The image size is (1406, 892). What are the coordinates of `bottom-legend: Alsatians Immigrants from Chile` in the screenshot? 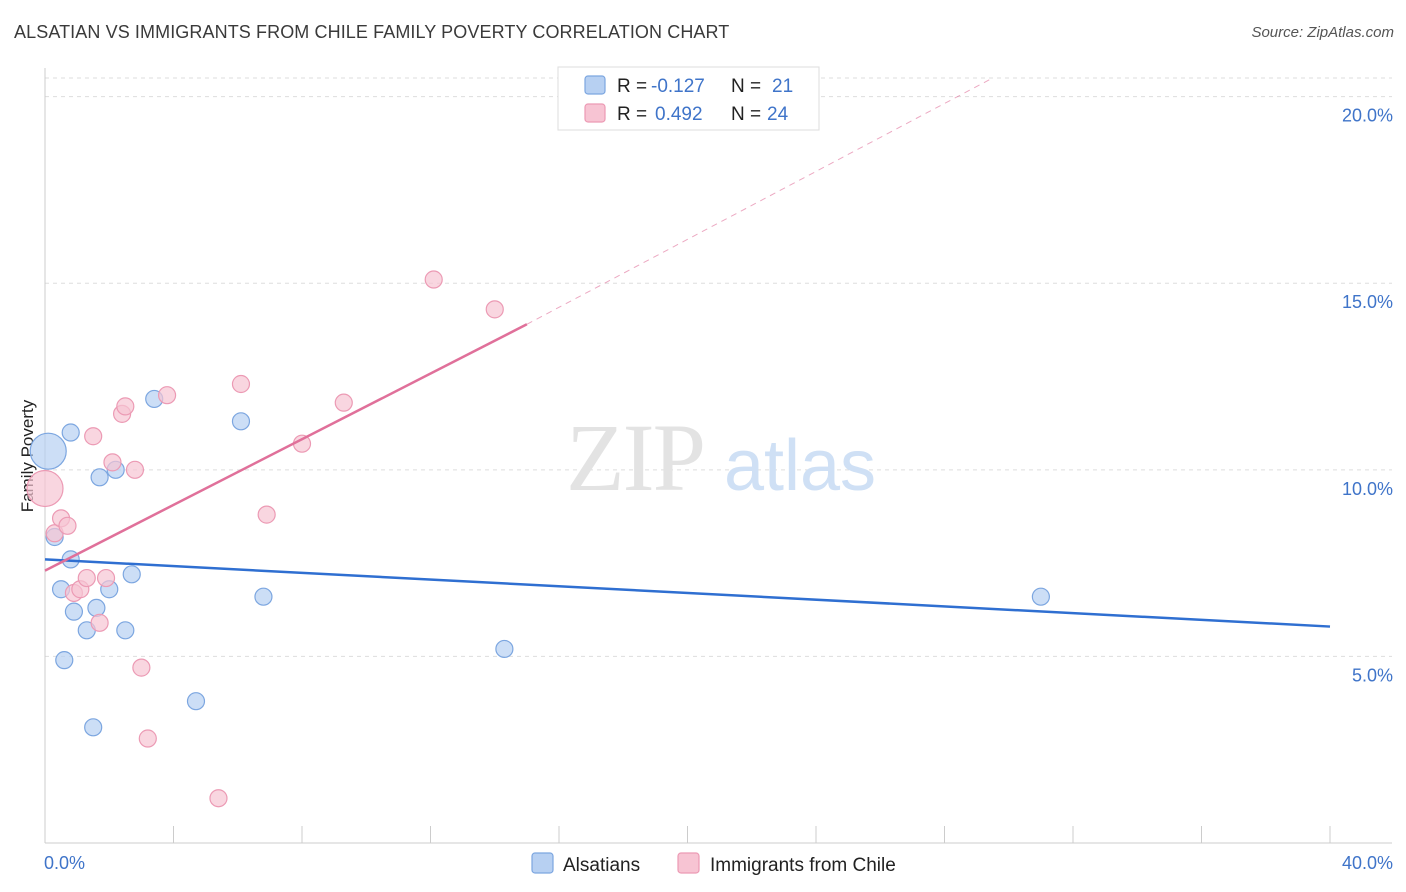 It's located at (713, 864).